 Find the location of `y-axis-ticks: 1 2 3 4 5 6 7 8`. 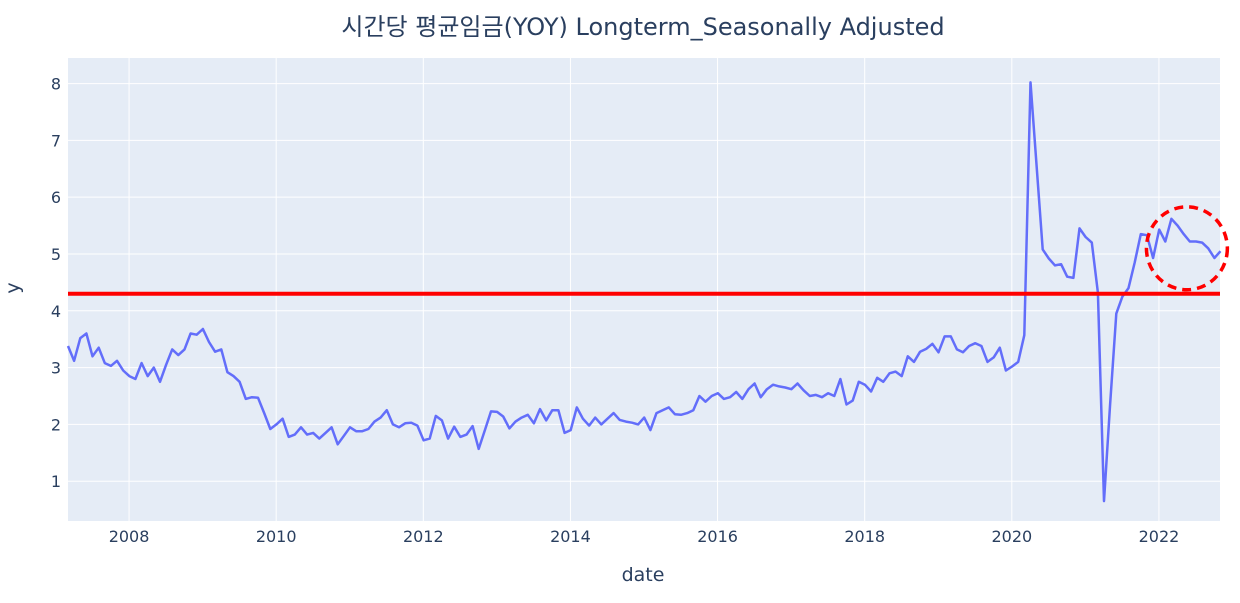

y-axis-ticks: 1 2 3 4 5 6 7 8 is located at coordinates (56, 283).